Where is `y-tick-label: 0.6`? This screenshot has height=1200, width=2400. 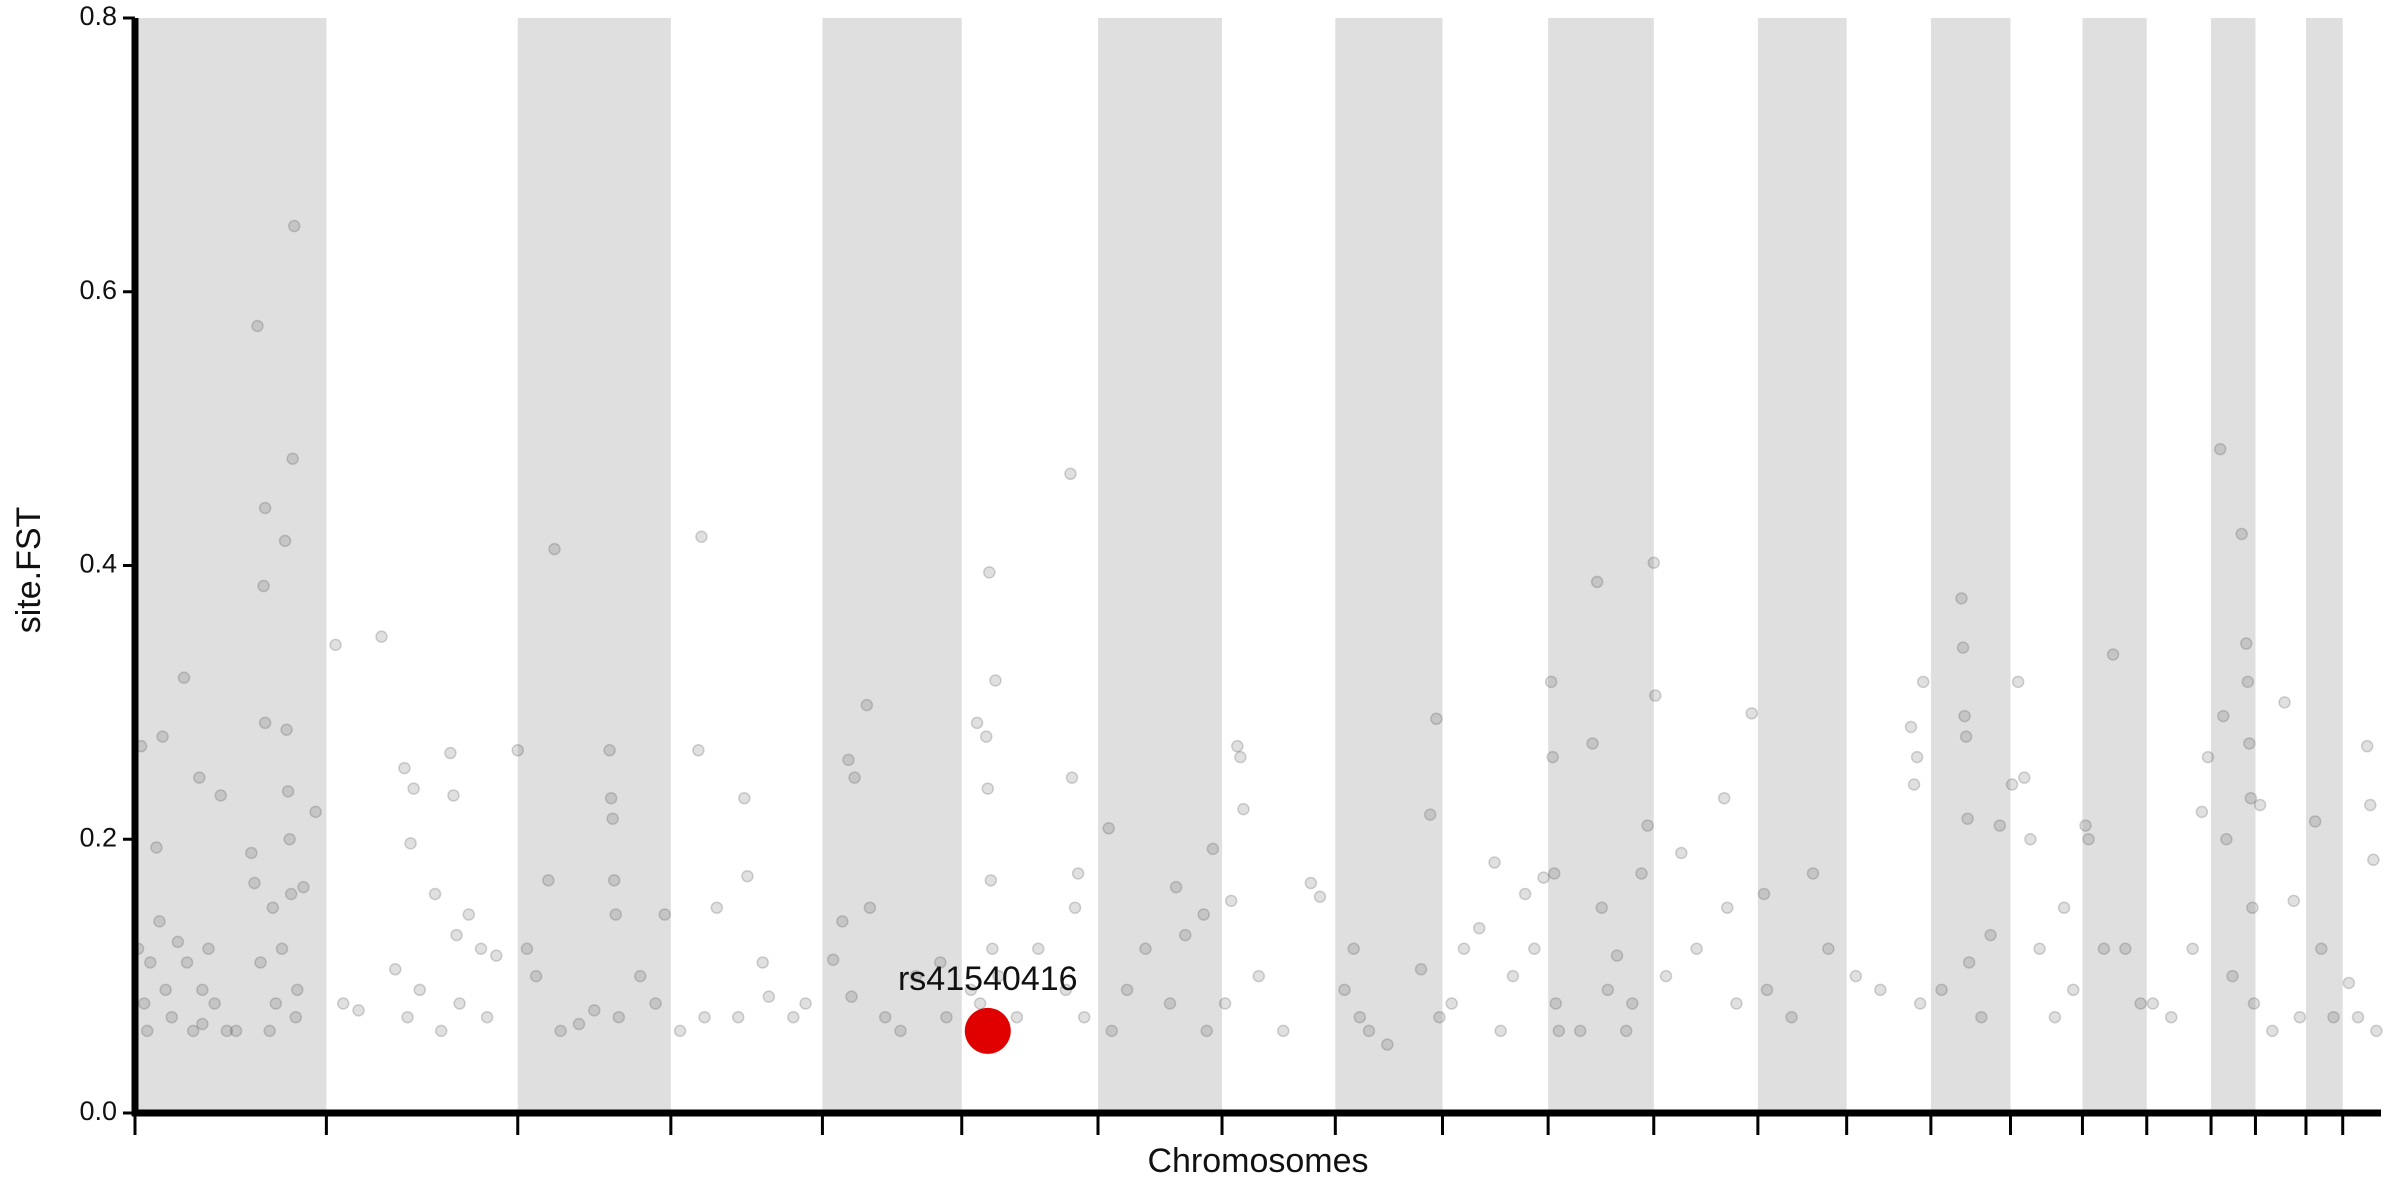
y-tick-label: 0.6 is located at coordinates (98, 290).